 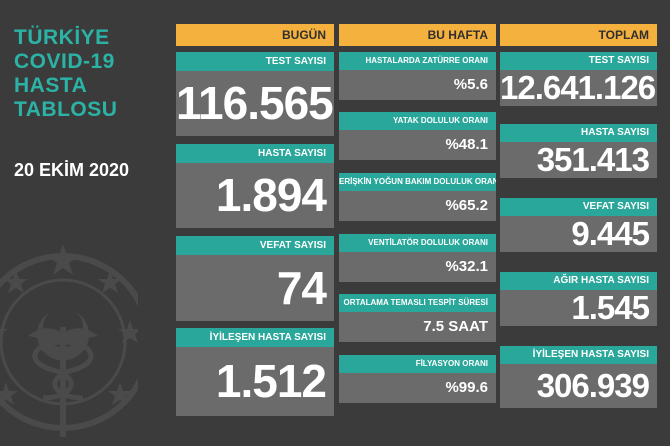 I want to click on stat-value: 74, so click(x=255, y=288).